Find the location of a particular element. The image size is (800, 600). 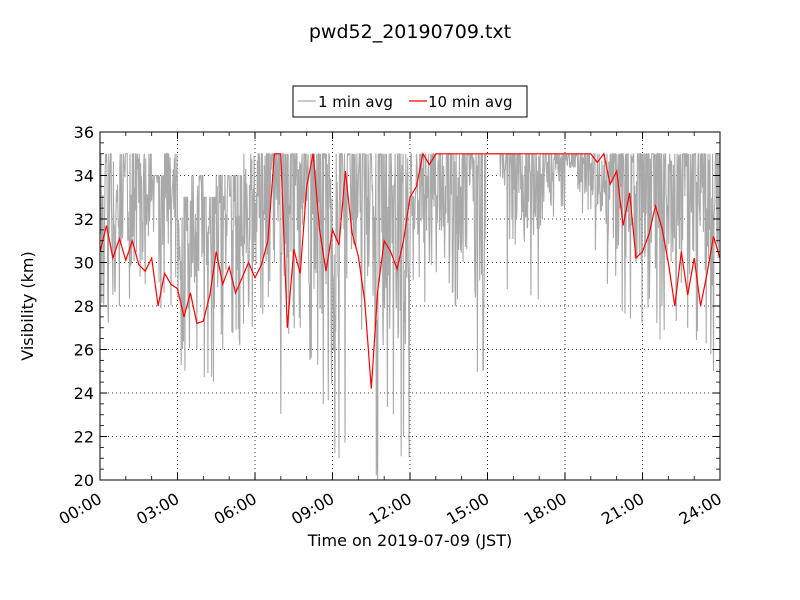

y-tick-label: 32 is located at coordinates (84, 219).